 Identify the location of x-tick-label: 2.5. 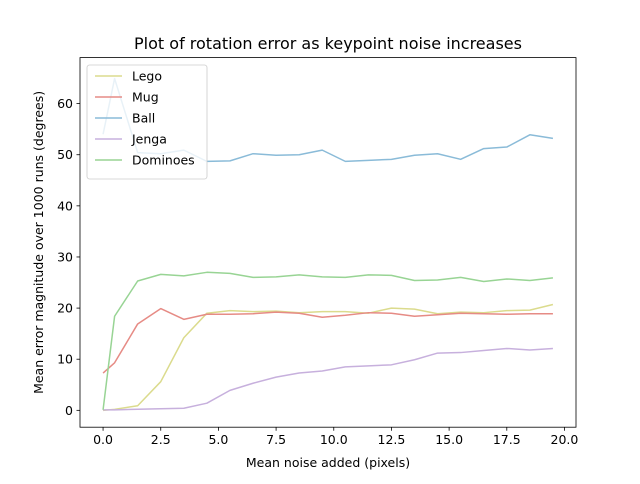
(161, 439).